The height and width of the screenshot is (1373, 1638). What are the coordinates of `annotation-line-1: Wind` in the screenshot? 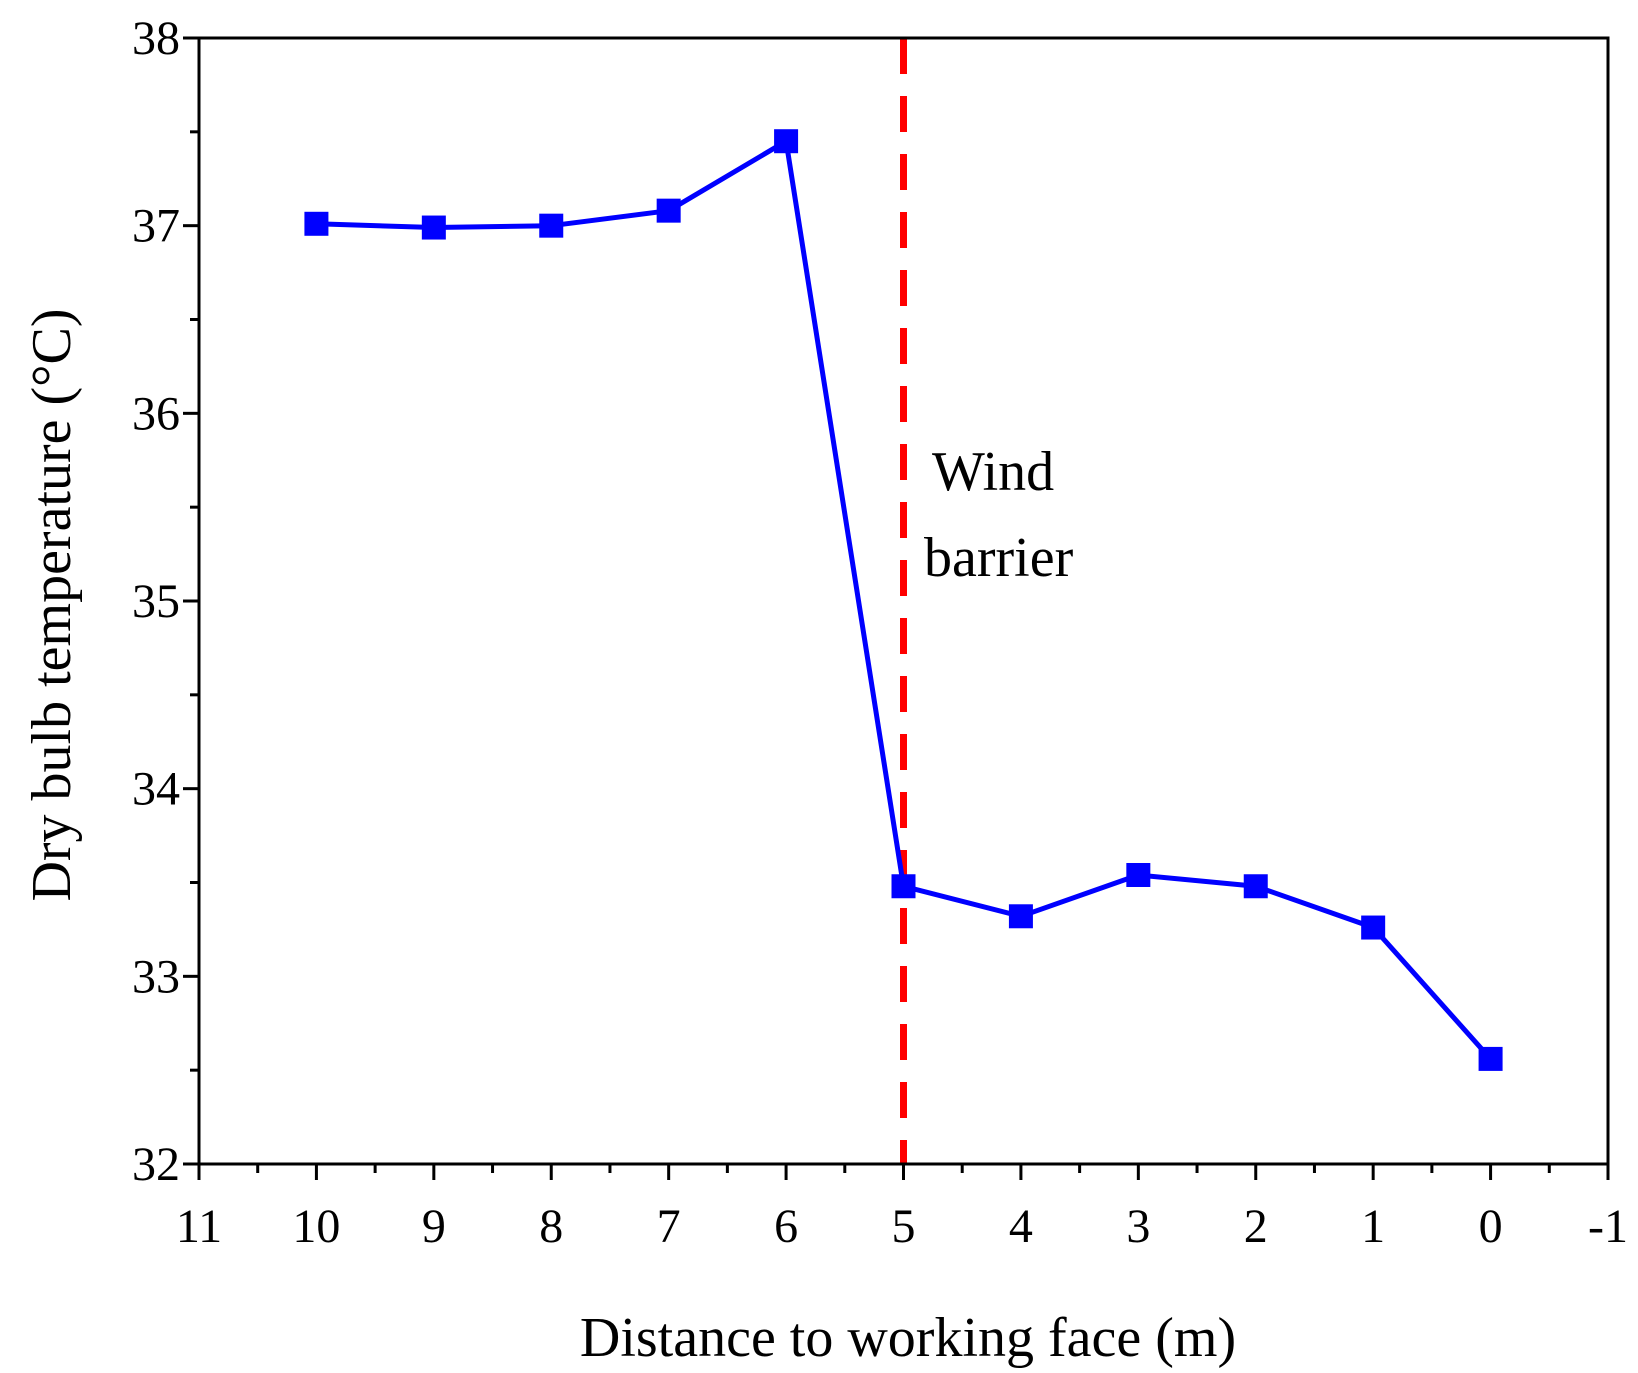 It's located at (993, 472).